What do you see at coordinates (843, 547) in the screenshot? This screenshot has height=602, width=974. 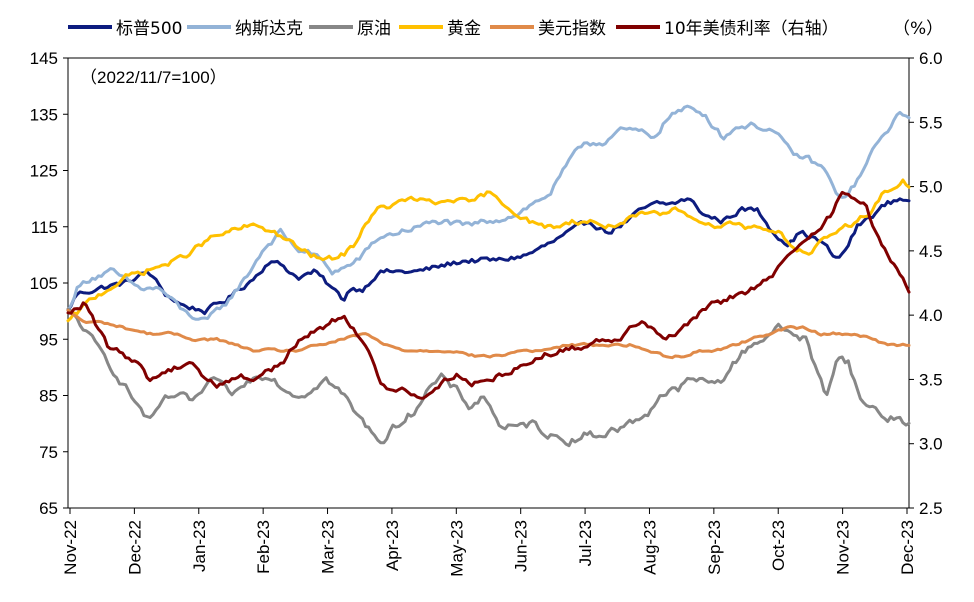 I see `x-tick-label: Nov-23` at bounding box center [843, 547].